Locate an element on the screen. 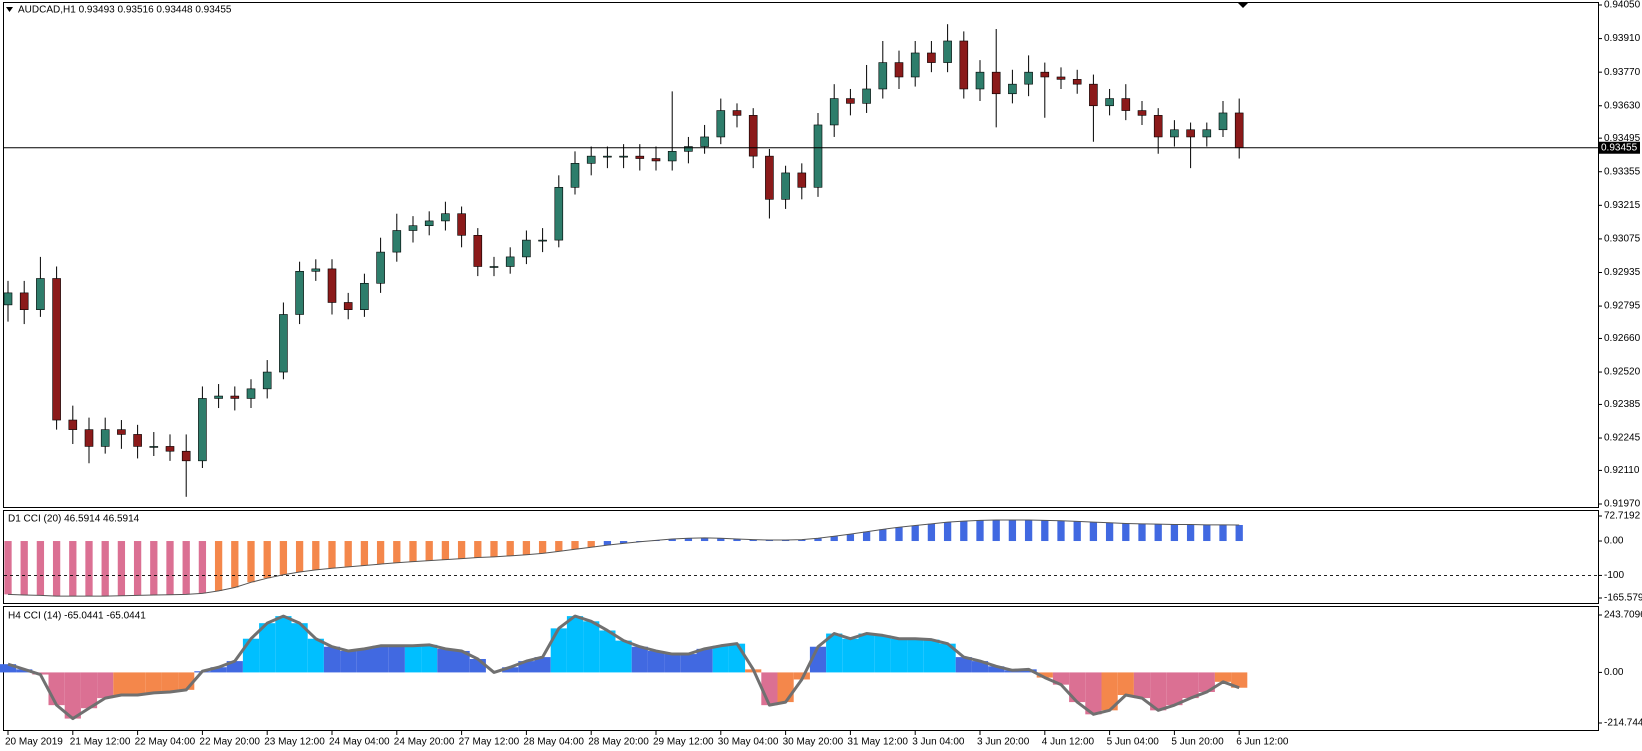 This screenshot has width=1642, height=751. y-tick-label: 0.93075 is located at coordinates (1622, 239).